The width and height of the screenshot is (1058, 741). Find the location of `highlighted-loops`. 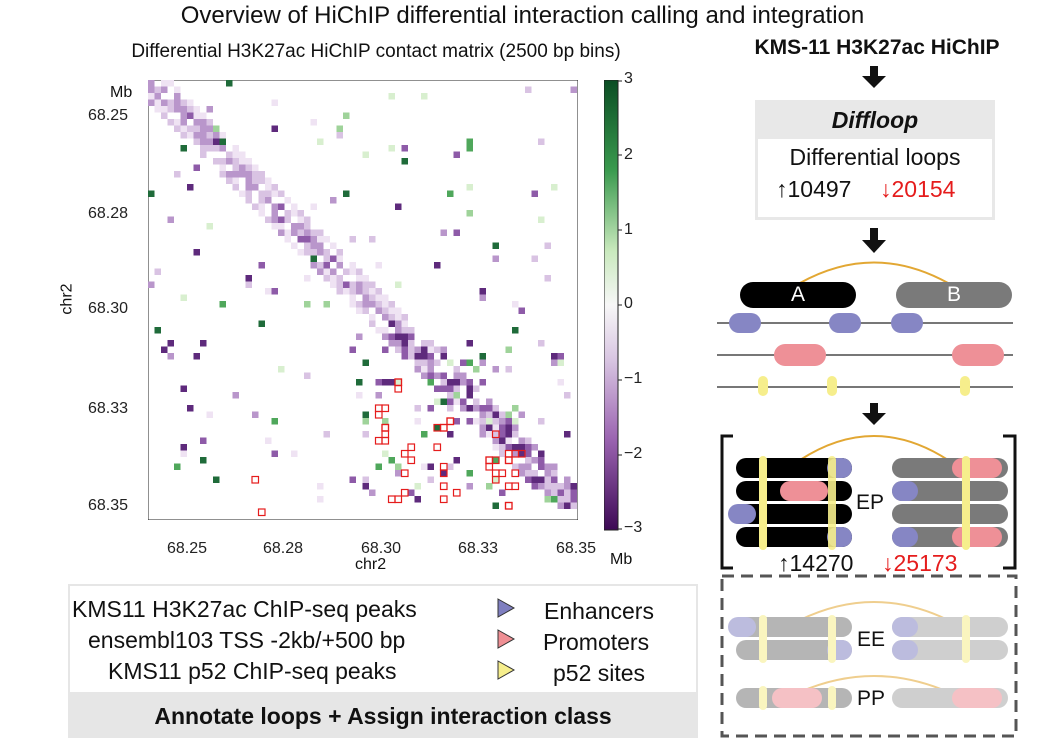

highlighted-loops is located at coordinates (388, 447).